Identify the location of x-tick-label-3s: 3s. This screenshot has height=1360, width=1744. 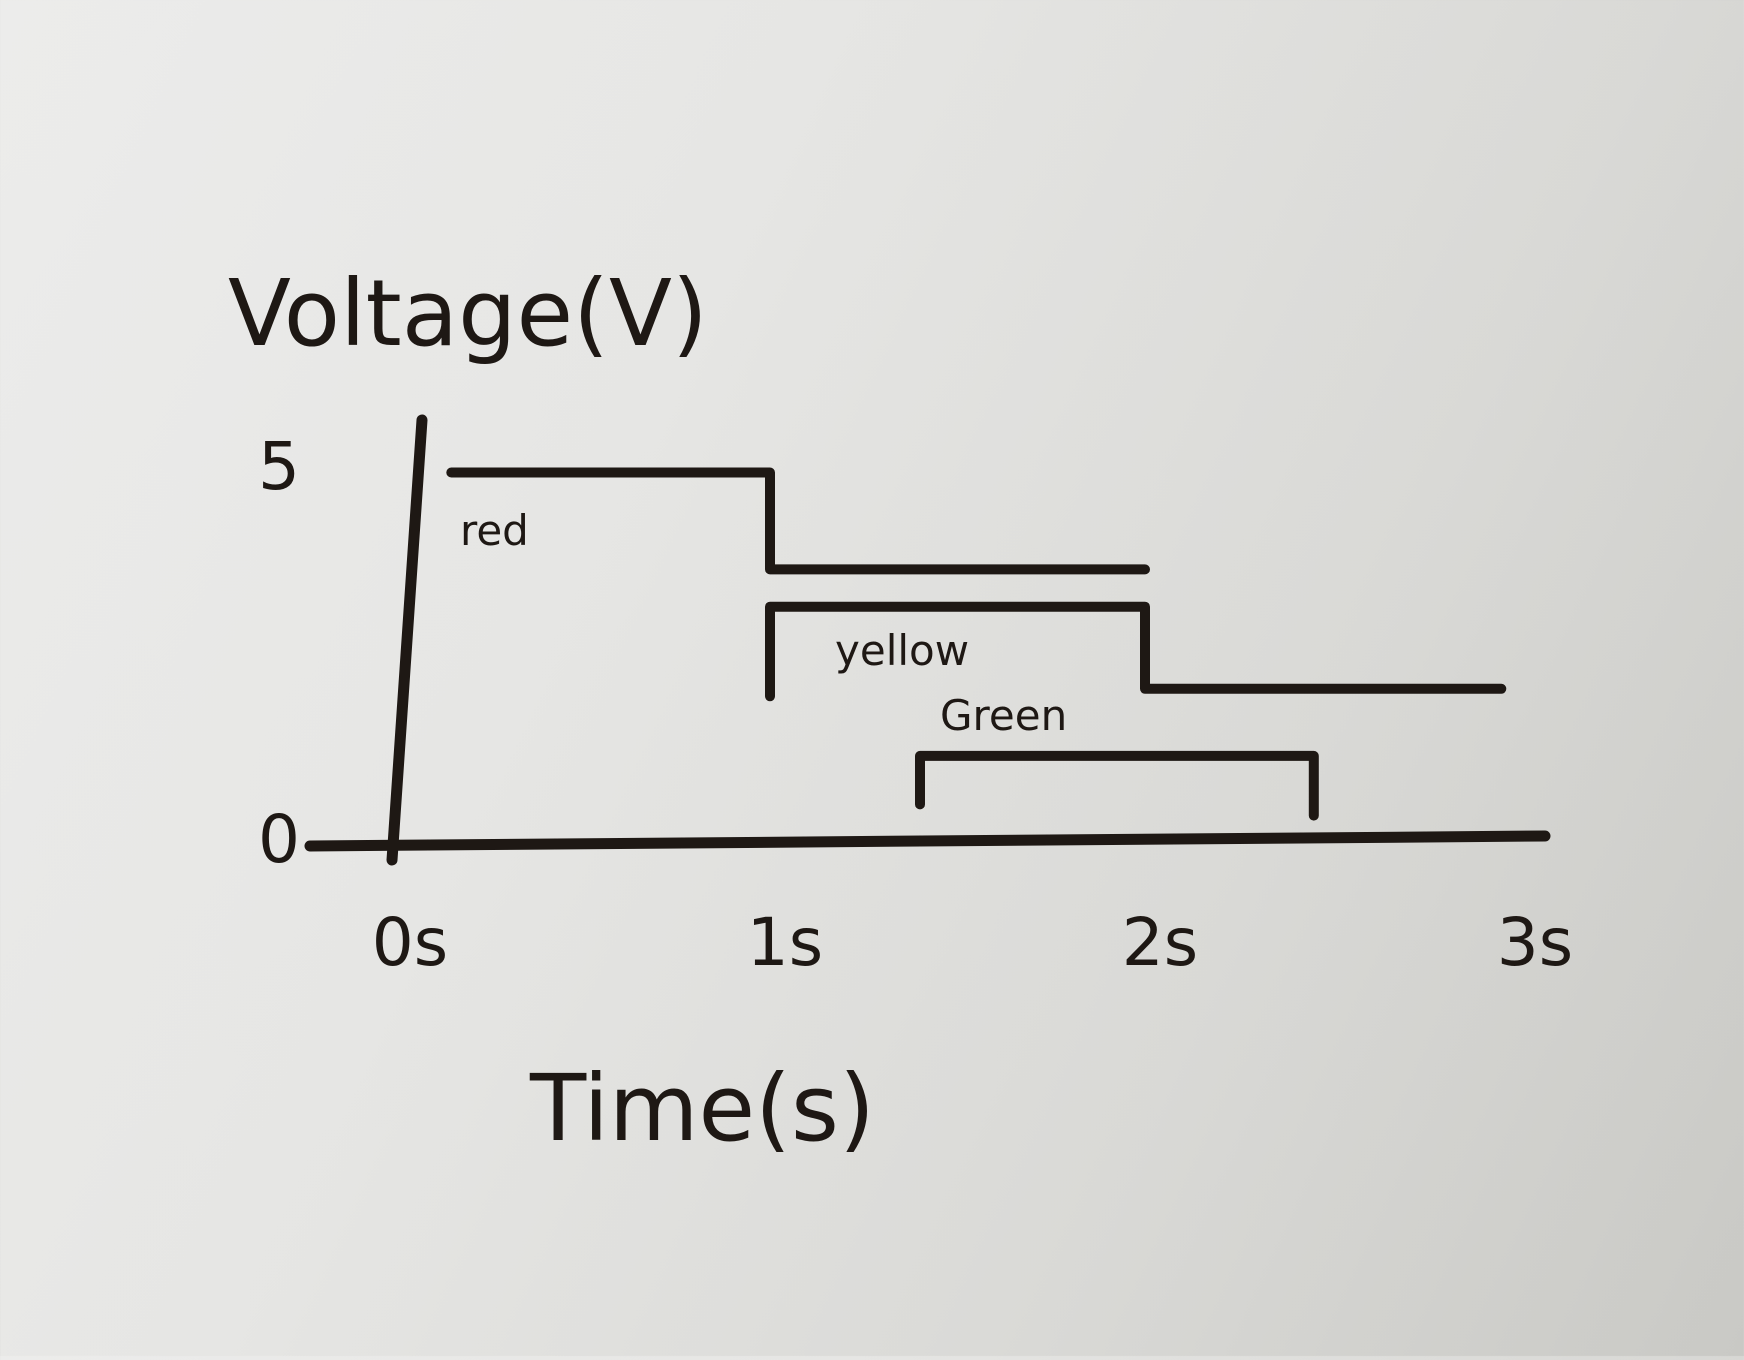
(1535, 942).